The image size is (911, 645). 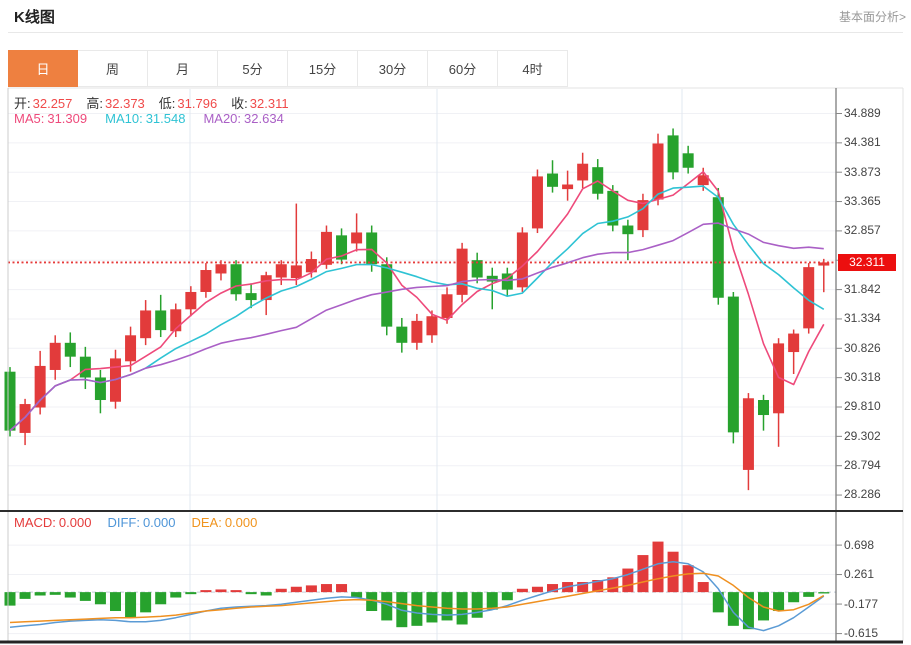 What do you see at coordinates (35, 522) in the screenshot?
I see `macd-label: MACD:` at bounding box center [35, 522].